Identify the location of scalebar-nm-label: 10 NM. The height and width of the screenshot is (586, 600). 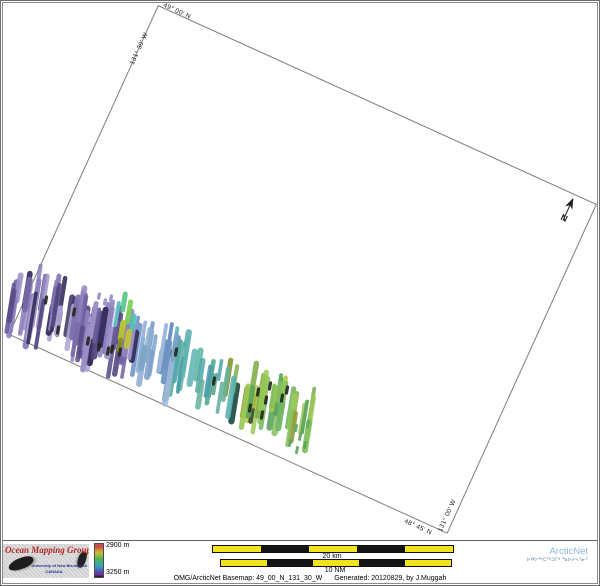
(335, 570).